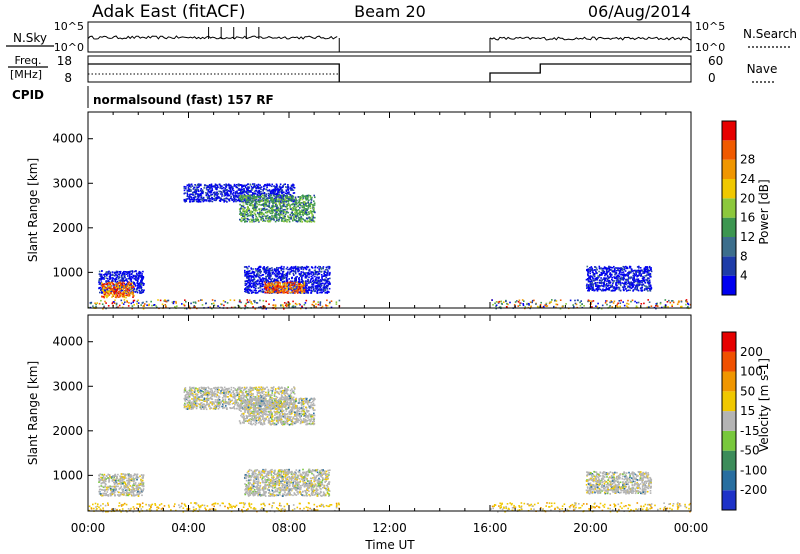  What do you see at coordinates (183, 100) in the screenshot?
I see `cpid-text: normalsound (fast) 157 RF` at bounding box center [183, 100].